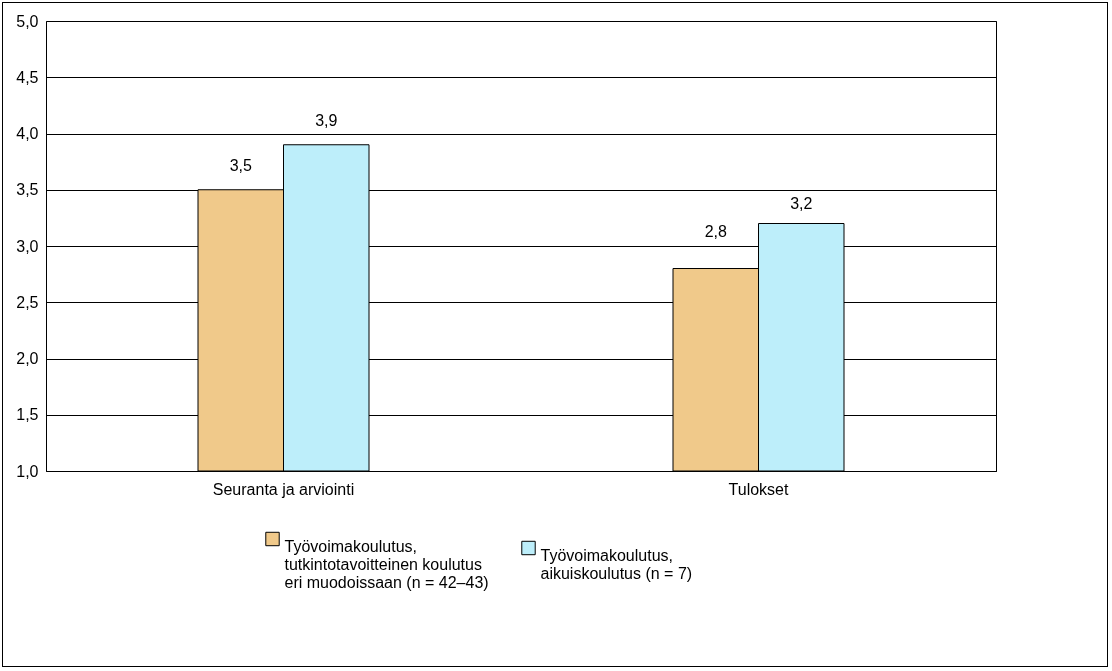 This screenshot has width=1112, height=671. I want to click on y-tick-label: 1,0, so click(27, 471).